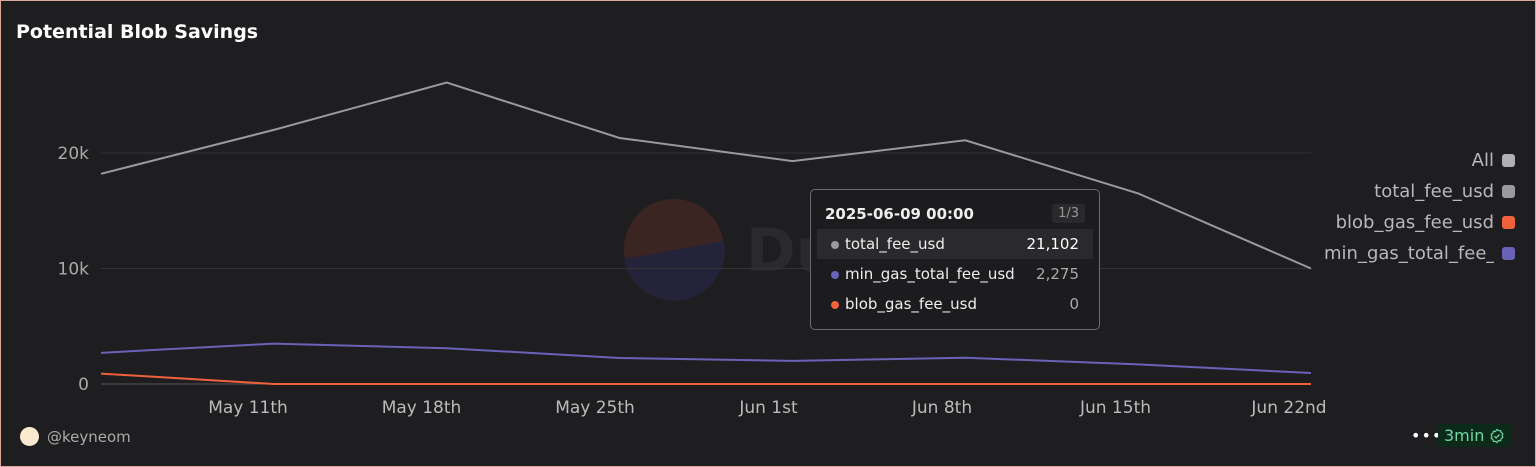 Image resolution: width=1536 pixels, height=467 pixels. What do you see at coordinates (1482, 160) in the screenshot?
I see `legend-label: All` at bounding box center [1482, 160].